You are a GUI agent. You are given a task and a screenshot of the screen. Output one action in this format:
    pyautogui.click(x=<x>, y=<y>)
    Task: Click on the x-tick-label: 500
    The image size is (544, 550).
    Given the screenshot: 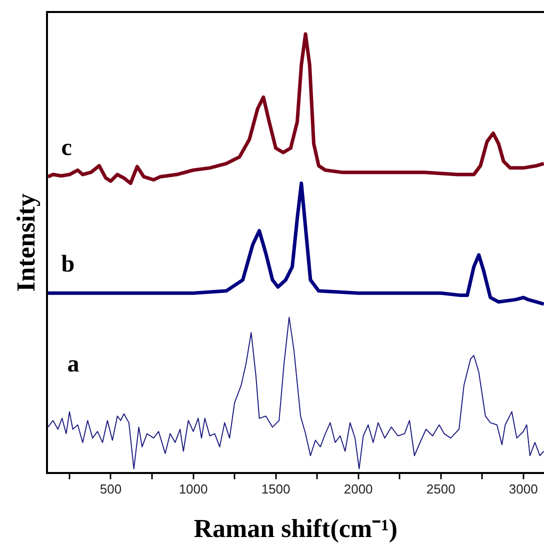 What is the action you would take?
    pyautogui.click(x=111, y=489)
    